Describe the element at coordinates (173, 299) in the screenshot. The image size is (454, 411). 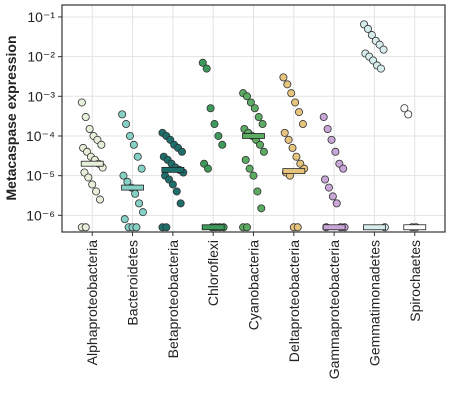
I see `x-tick-label: Betaproteobacteria` at that location.